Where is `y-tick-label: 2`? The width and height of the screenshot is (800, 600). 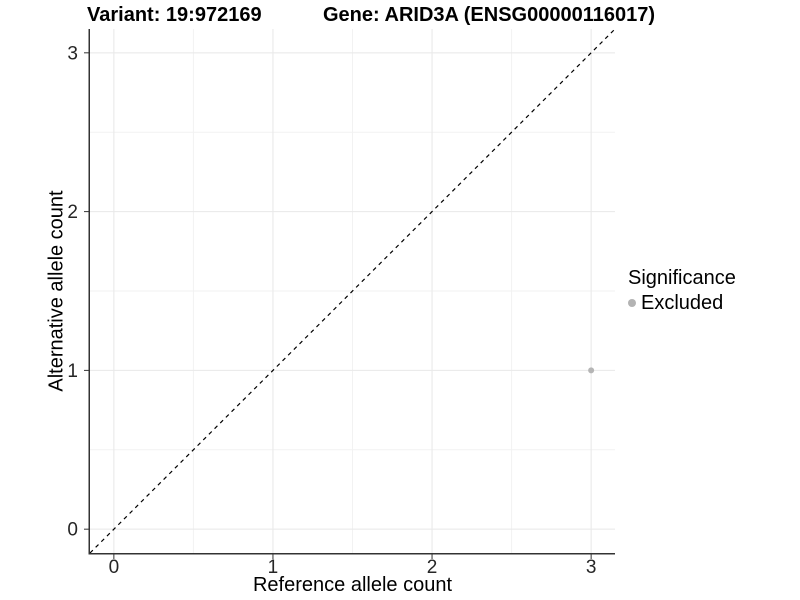 y-tick-label: 2 is located at coordinates (72, 212).